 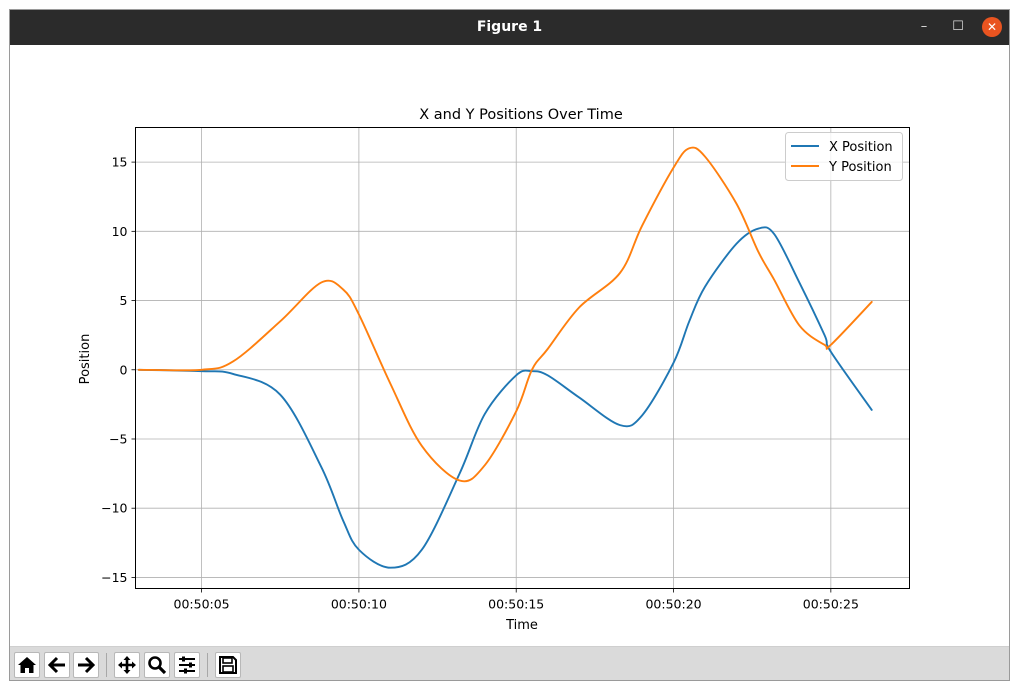 I want to click on x-axis-label: Time, so click(x=521, y=625).